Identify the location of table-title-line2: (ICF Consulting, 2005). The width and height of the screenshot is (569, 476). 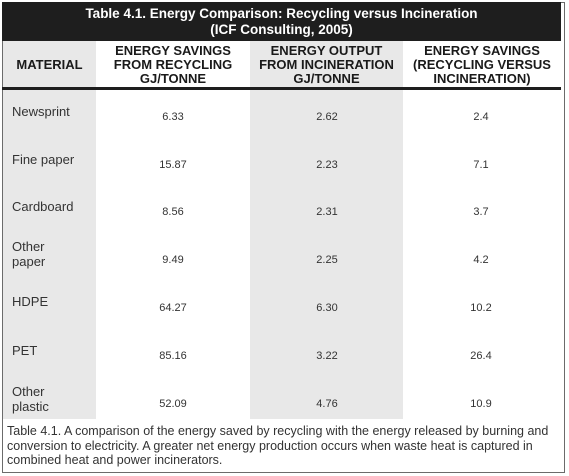
(281, 29).